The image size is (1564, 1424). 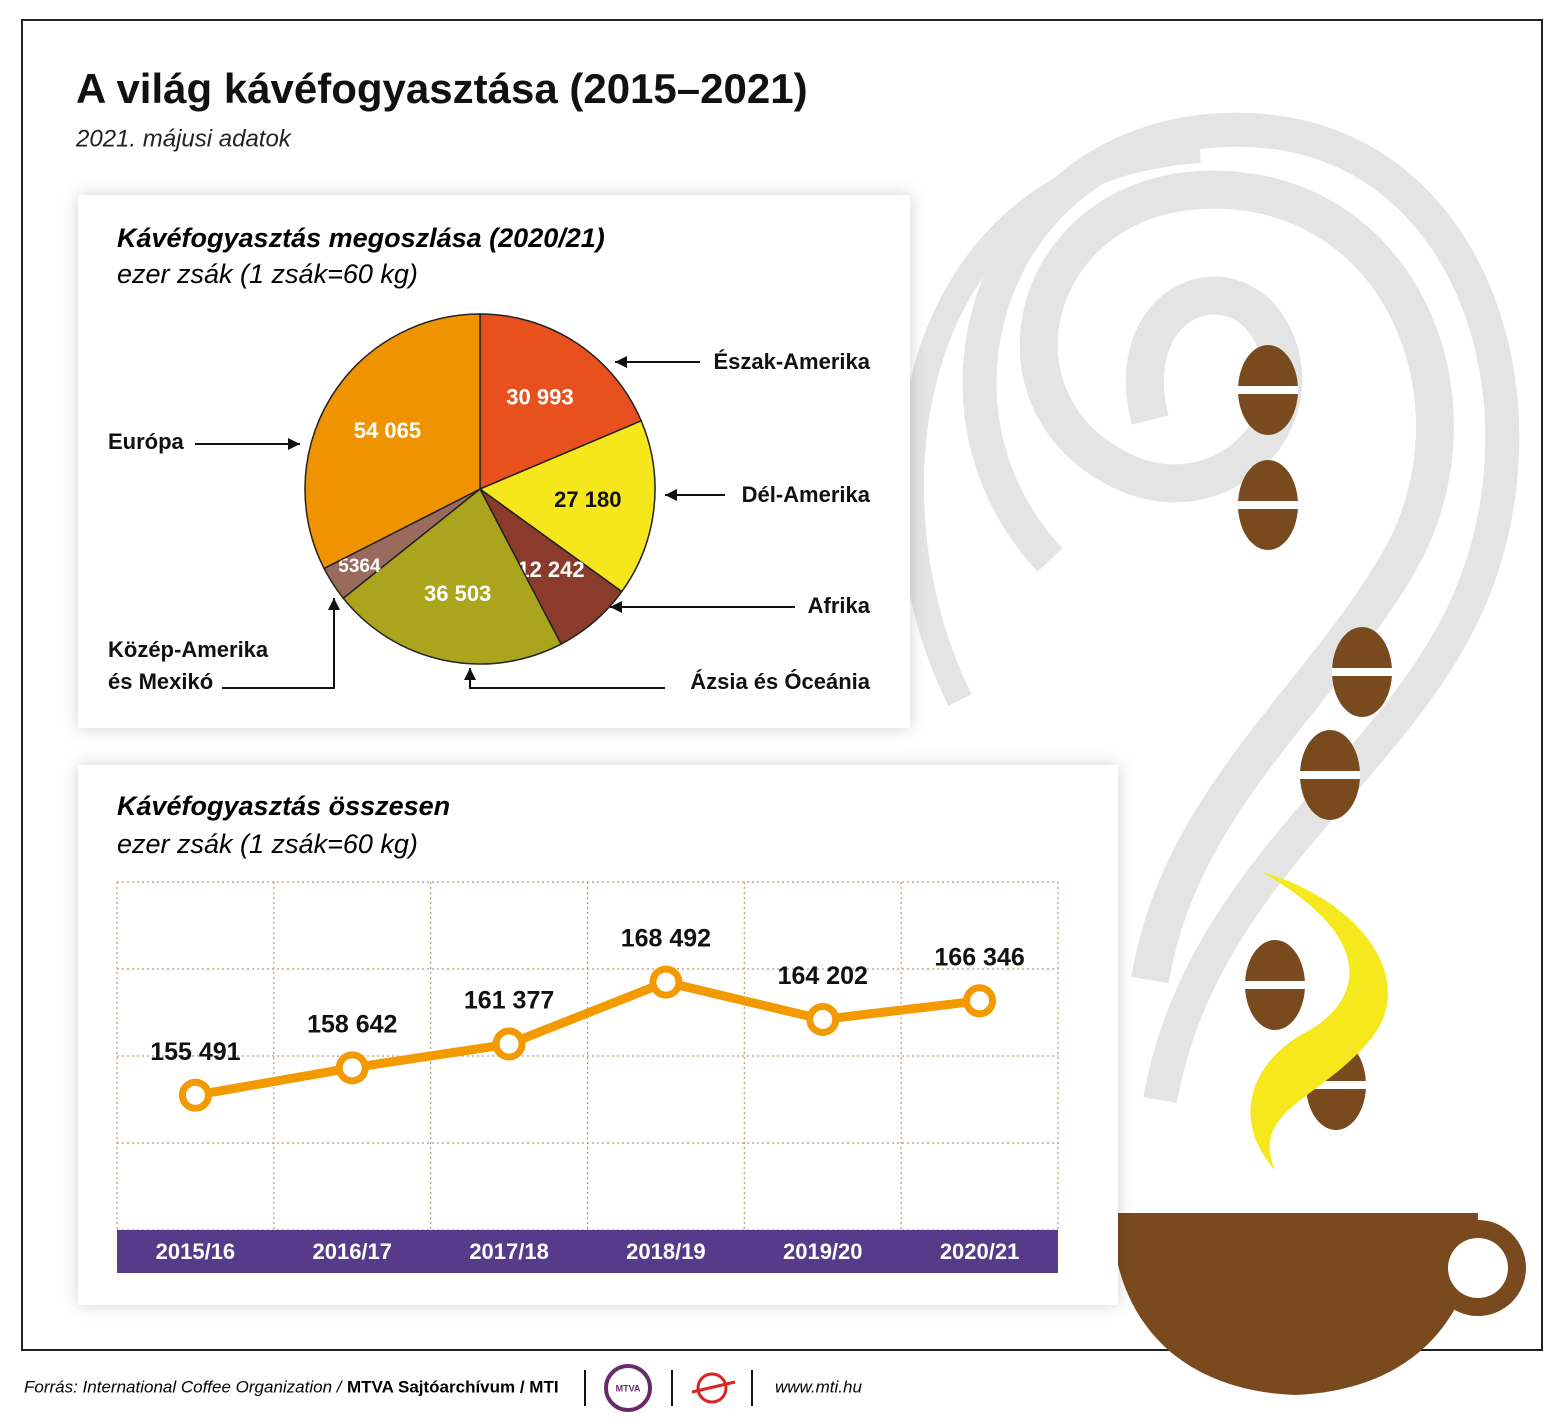 What do you see at coordinates (550, 569) in the screenshot?
I see `slice-label: 12 242` at bounding box center [550, 569].